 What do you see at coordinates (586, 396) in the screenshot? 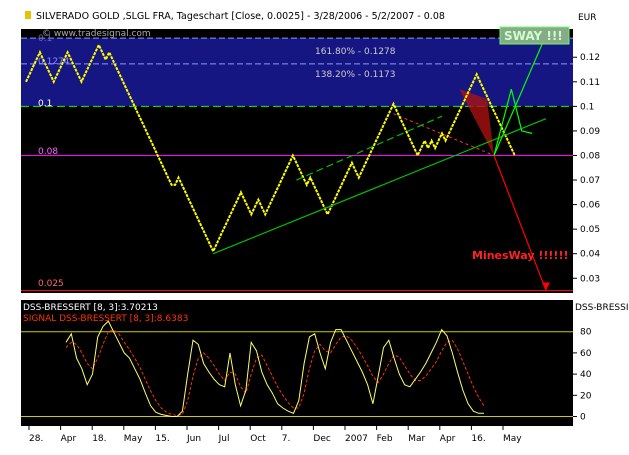
I see `osc-ytick-label: 20` at bounding box center [586, 396].